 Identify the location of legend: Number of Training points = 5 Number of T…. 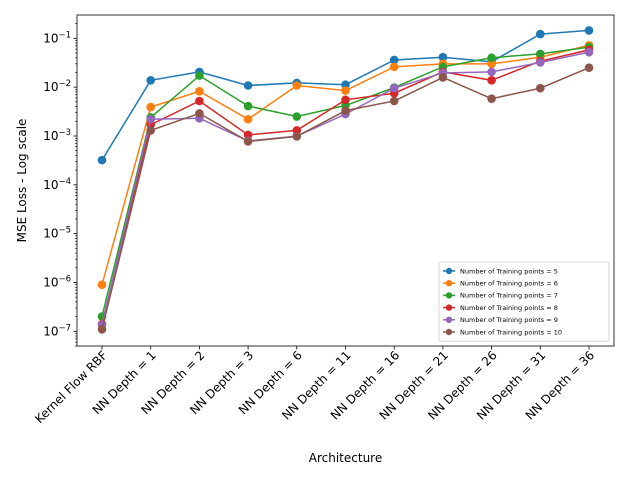
(524, 301).